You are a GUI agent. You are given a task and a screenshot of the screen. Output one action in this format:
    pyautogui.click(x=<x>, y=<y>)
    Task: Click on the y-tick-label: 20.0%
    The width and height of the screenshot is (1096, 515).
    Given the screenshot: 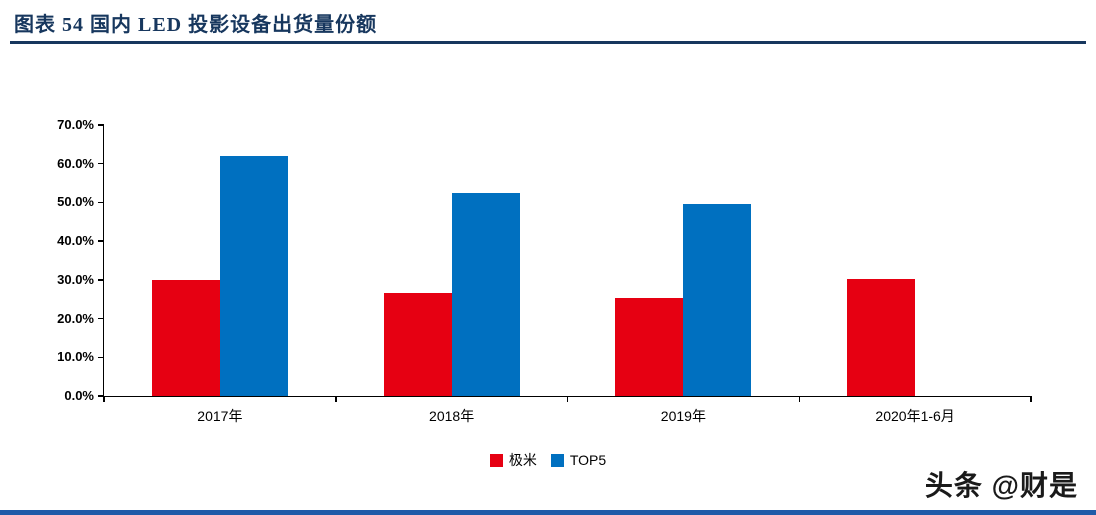 What is the action you would take?
    pyautogui.click(x=75, y=318)
    